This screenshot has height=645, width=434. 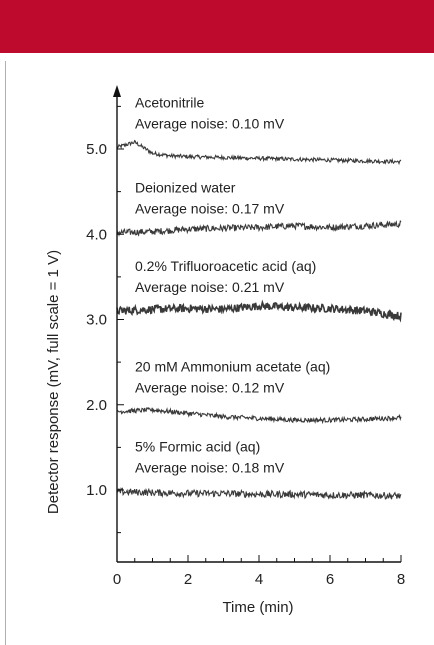 What do you see at coordinates (330, 579) in the screenshot?
I see `x-tick-label: 6` at bounding box center [330, 579].